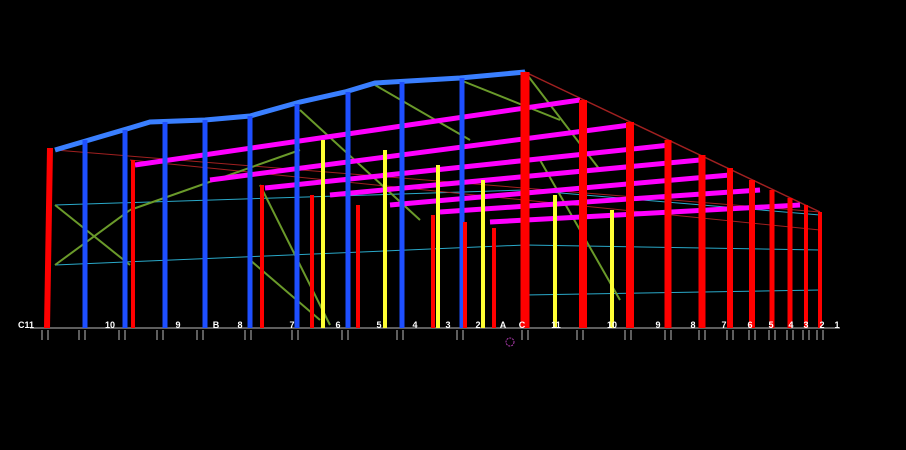 This screenshot has width=906, height=450. I want to click on grid-label: B, so click(216, 325).